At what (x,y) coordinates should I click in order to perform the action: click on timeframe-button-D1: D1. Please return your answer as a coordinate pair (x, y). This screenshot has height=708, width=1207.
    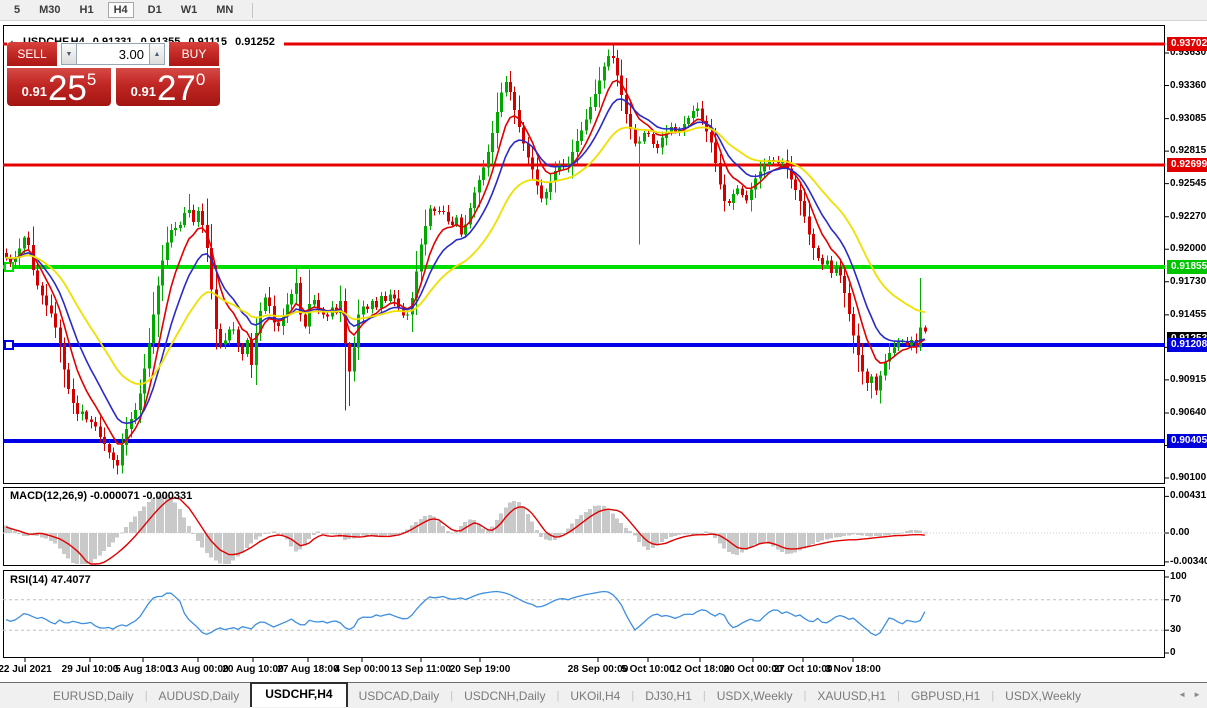
    Looking at the image, I should click on (154, 10).